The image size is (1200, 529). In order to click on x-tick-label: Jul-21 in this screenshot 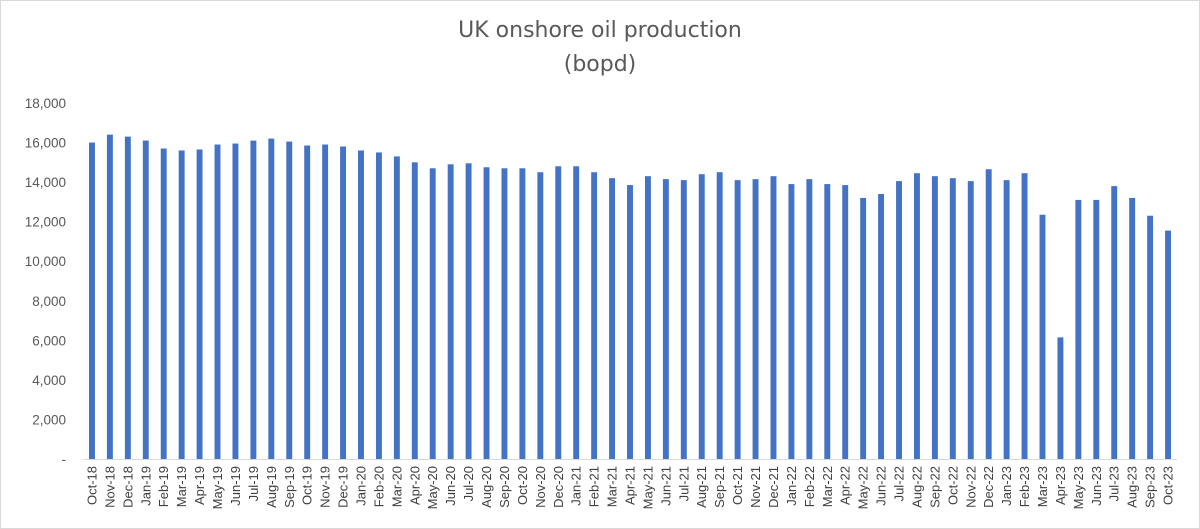, I will do `click(683, 483)`.